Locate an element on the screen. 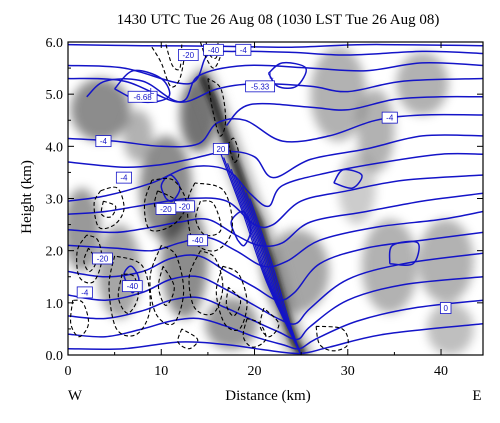  y-tick-label: 2.0 is located at coordinates (55, 252).